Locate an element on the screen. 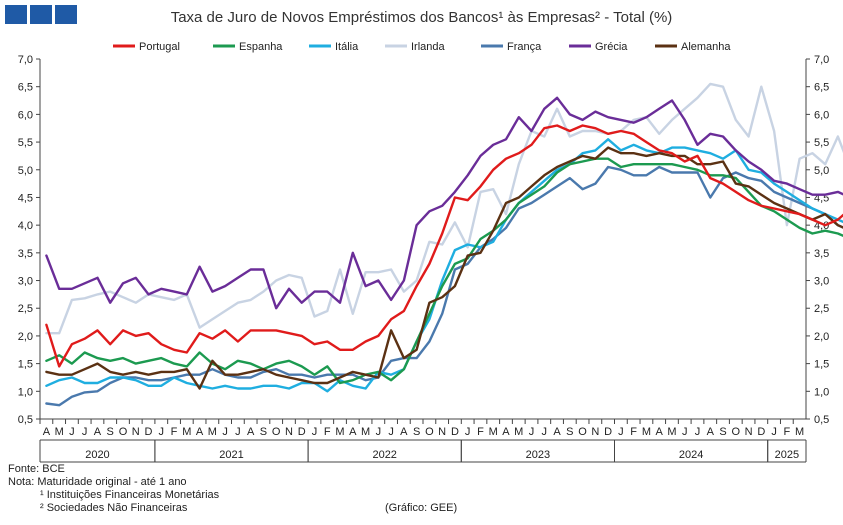 This screenshot has height=525, width=843. y-tick-label-left: 5,0 is located at coordinates (25, 171).